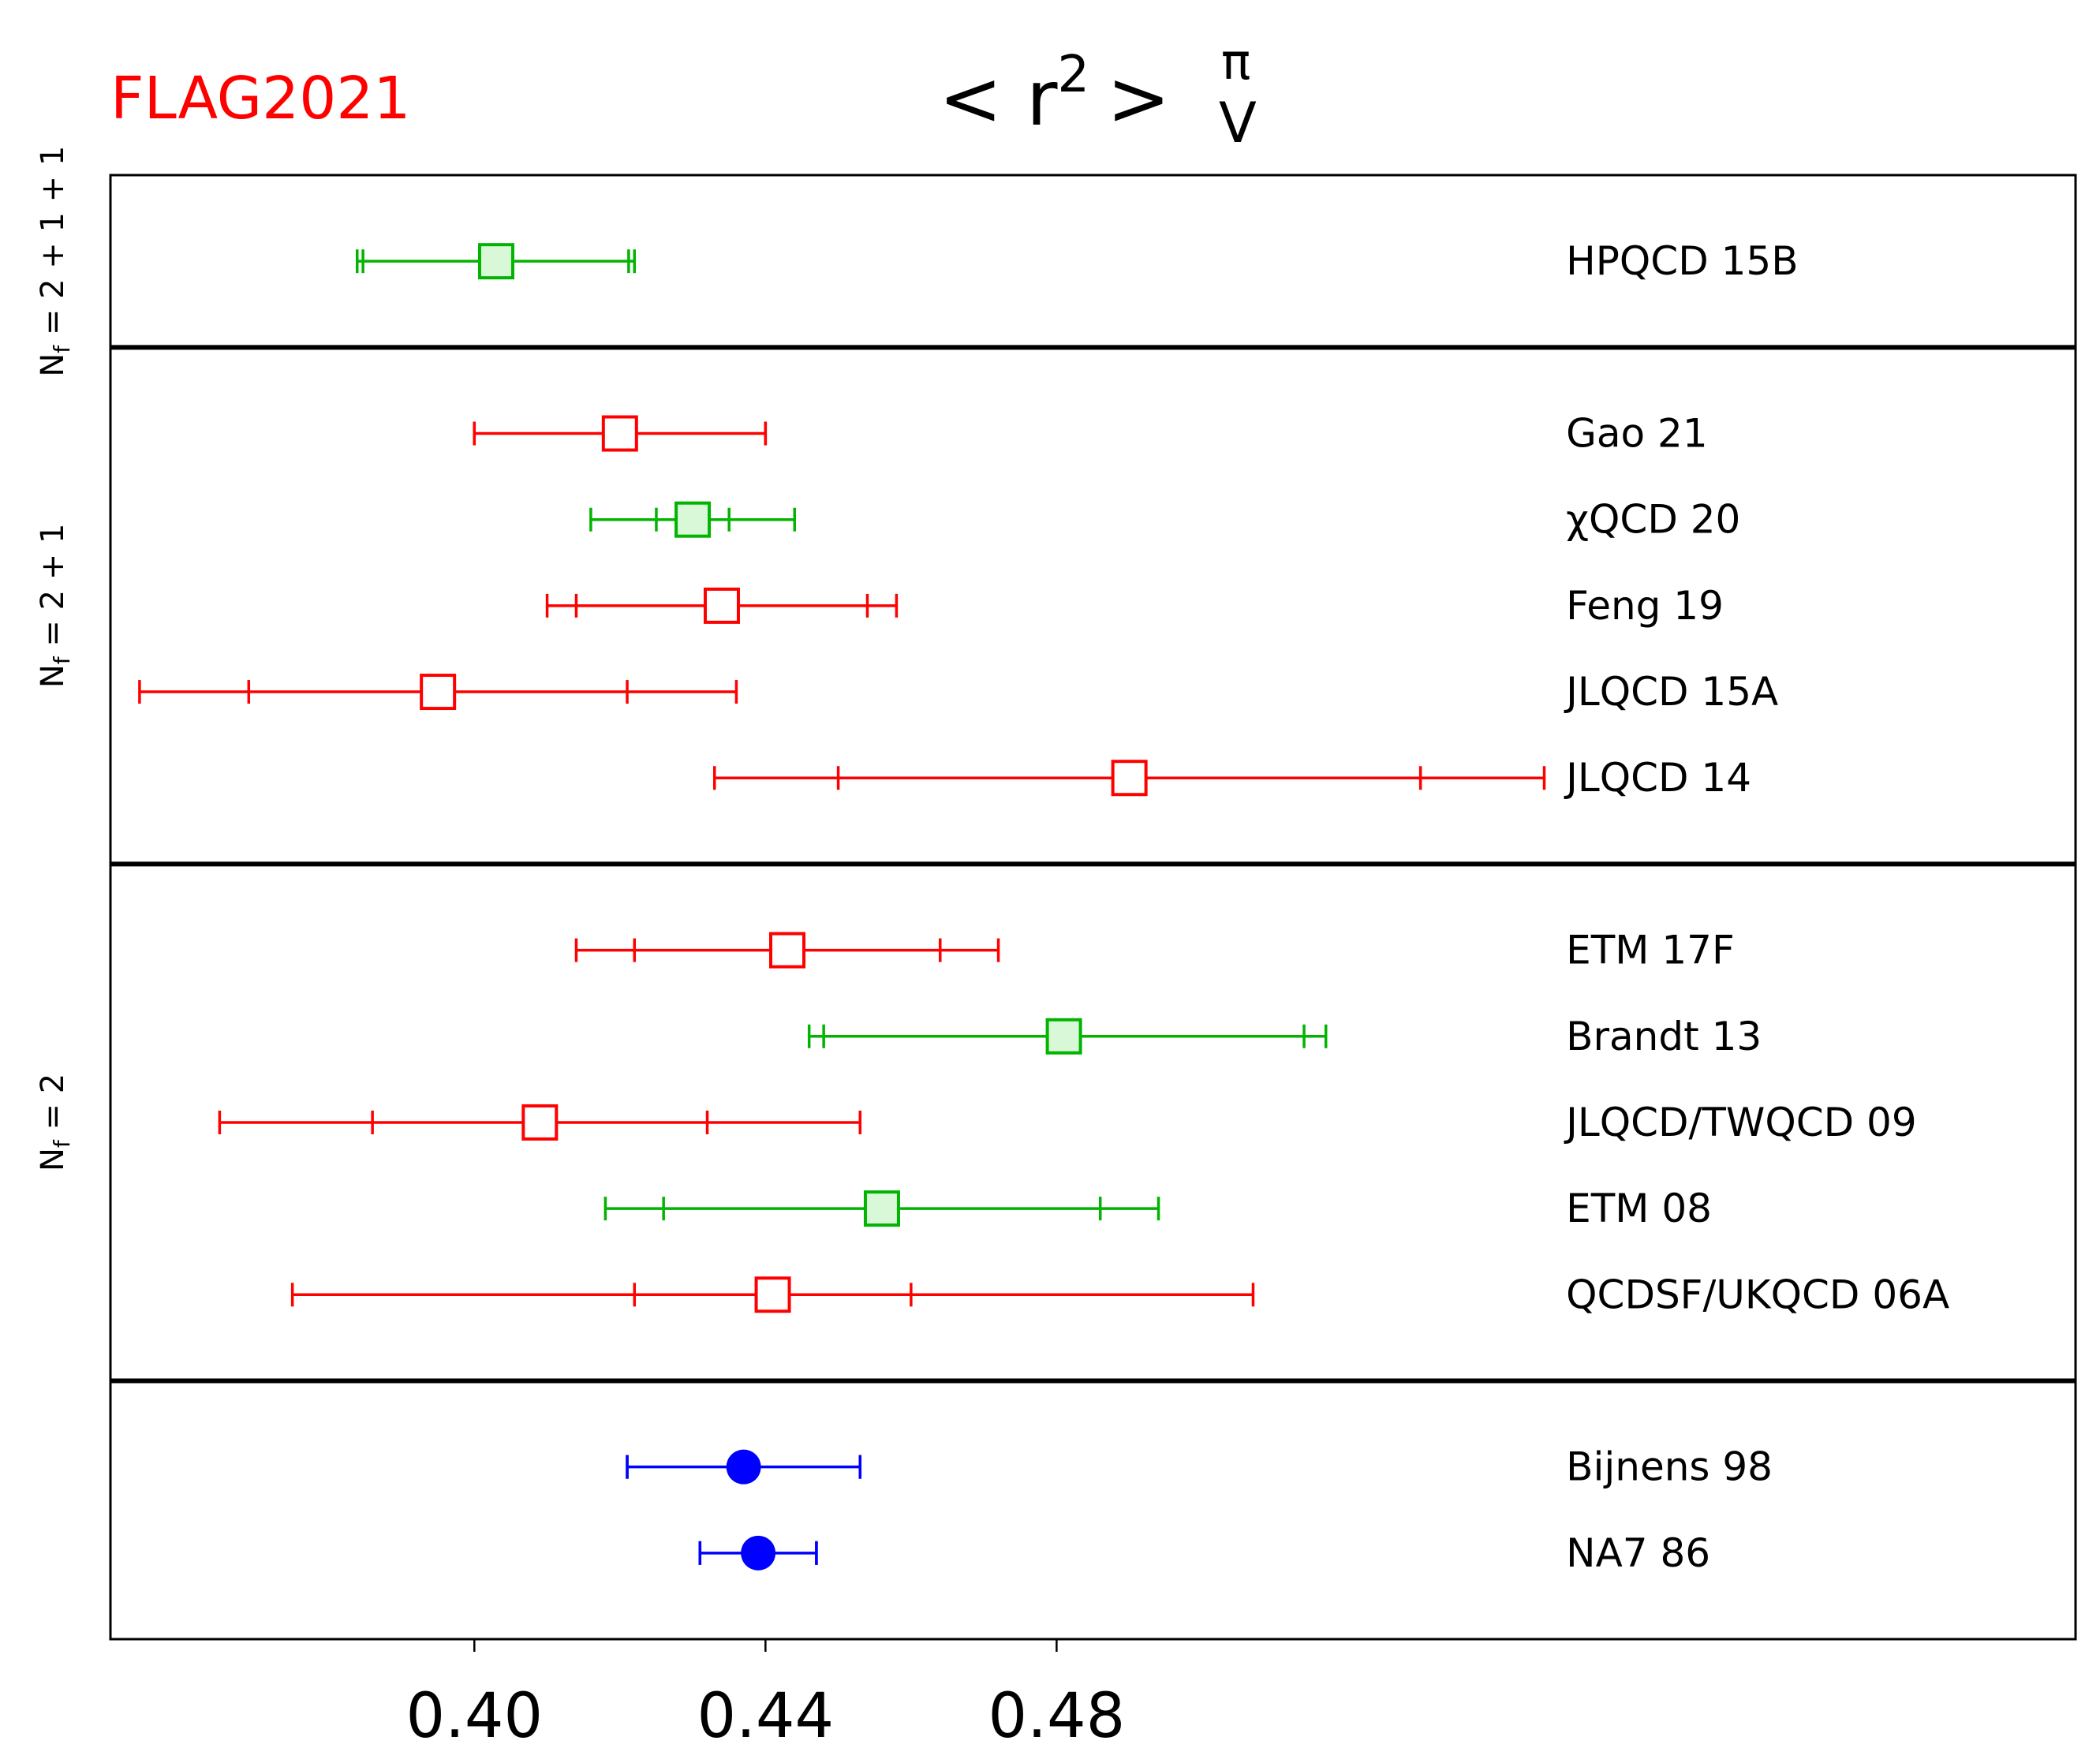  I want to click on x-tick-label: 0.44, so click(765, 1716).